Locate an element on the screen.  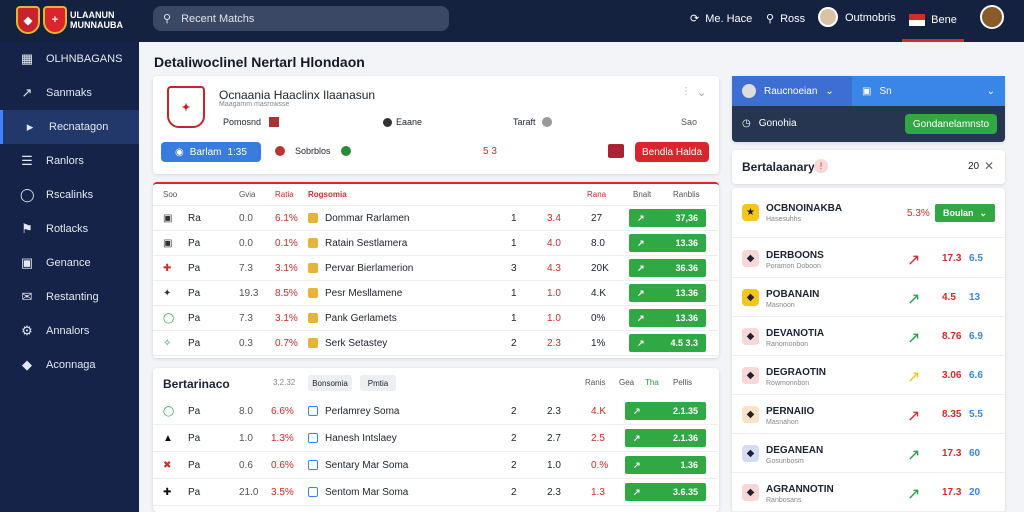
search-icon: ⚲ is located at coordinates (167, 19).